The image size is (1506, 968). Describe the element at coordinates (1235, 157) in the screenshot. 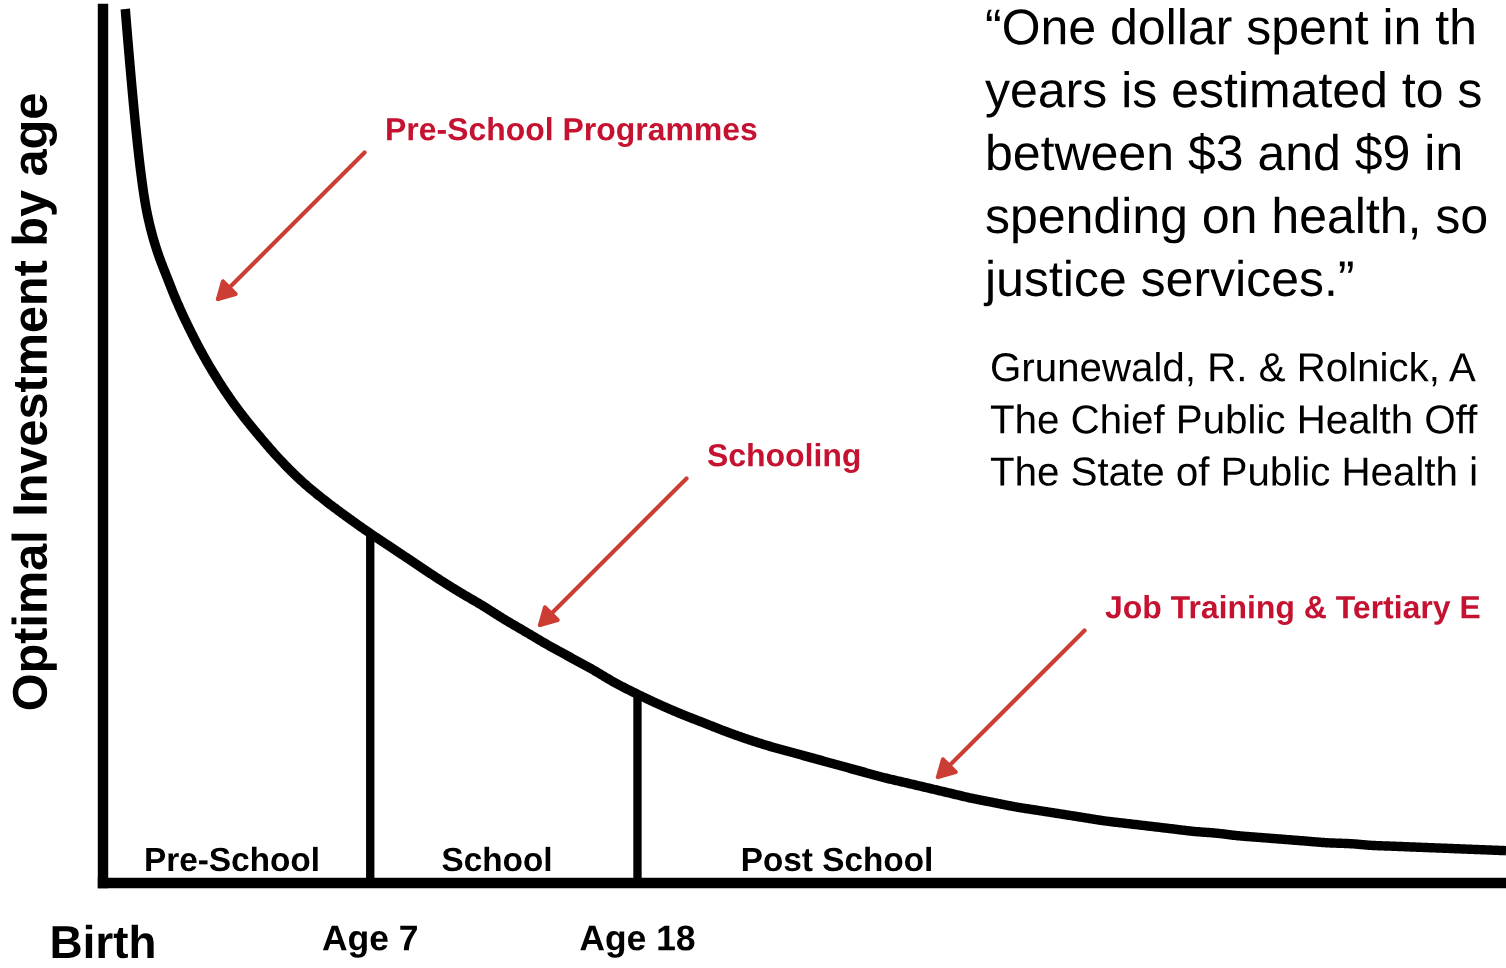

I see `annotation: “One dollar spent in th years is estimated to s between $3 and $9 in spending on health, so justice services.”` at that location.